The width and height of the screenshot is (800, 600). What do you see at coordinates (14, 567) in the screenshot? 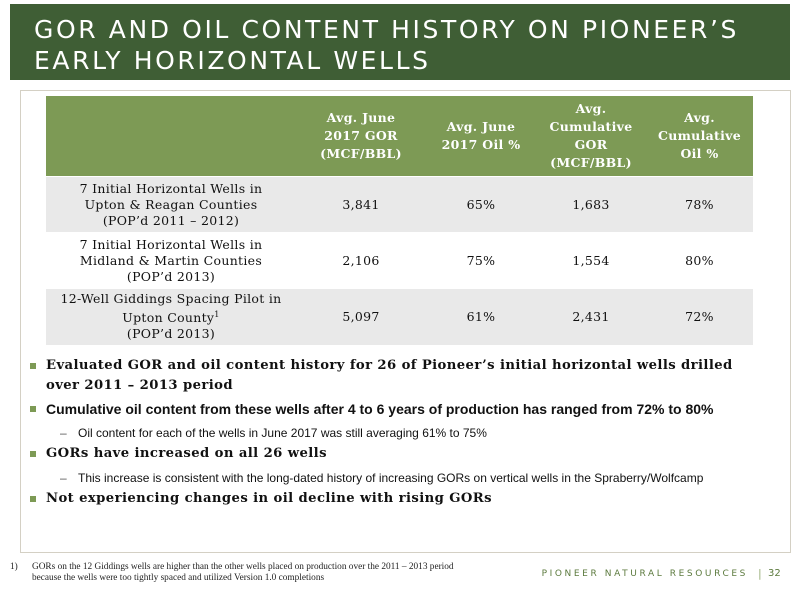
I see `footnote-number: 1)` at bounding box center [14, 567].